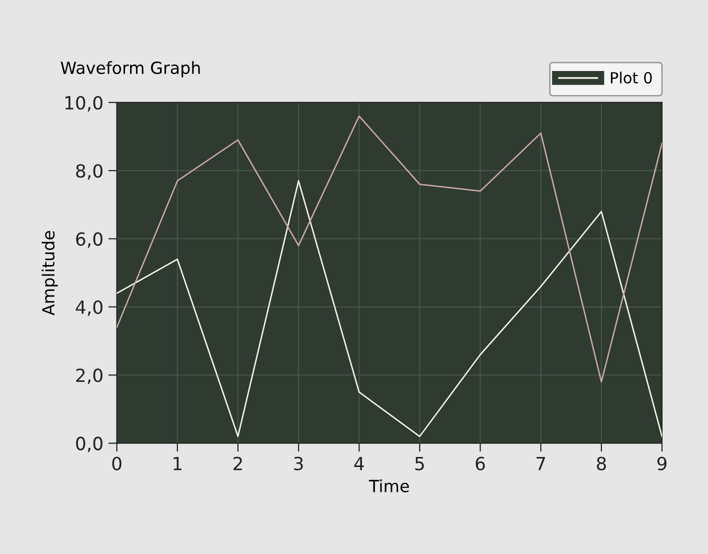 The image size is (708, 554). Describe the element at coordinates (117, 463) in the screenshot. I see `x-tick-label: 0` at that location.